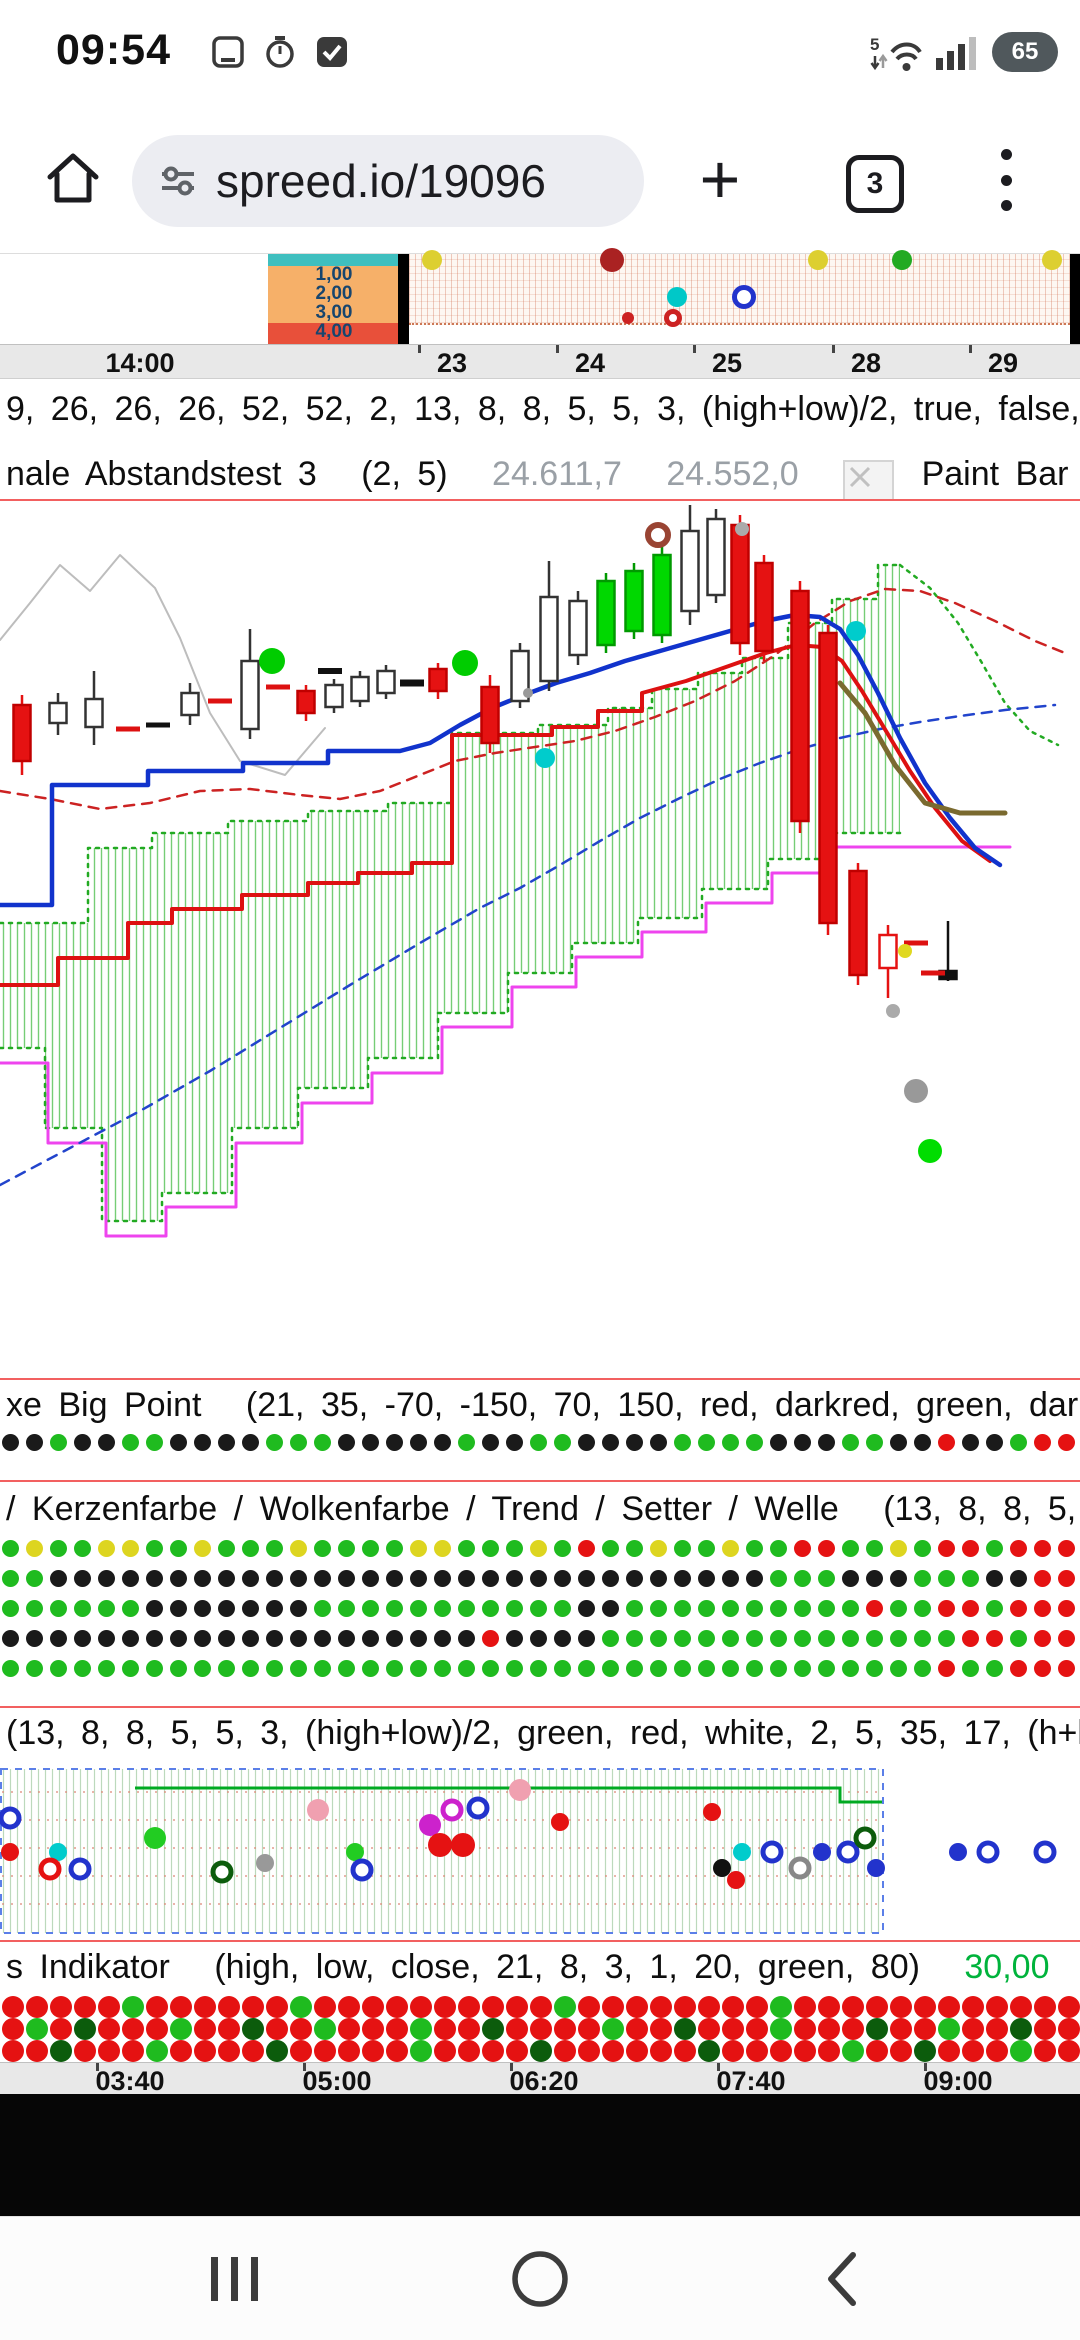 This screenshot has height=2340, width=1080. Describe the element at coordinates (540, 2279) in the screenshot. I see `home-nav-icon` at that location.